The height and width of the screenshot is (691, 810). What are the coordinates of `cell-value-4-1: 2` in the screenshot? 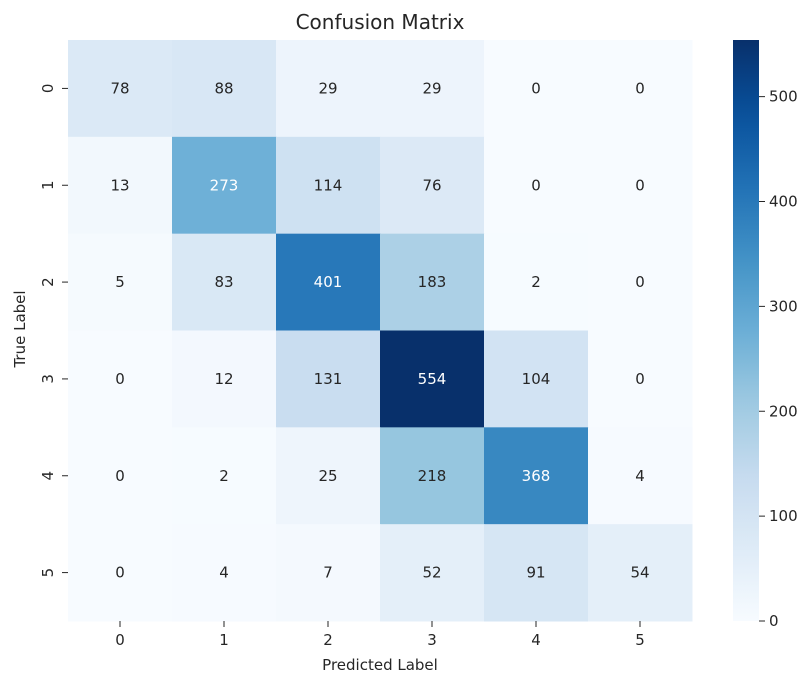 It's located at (224, 476).